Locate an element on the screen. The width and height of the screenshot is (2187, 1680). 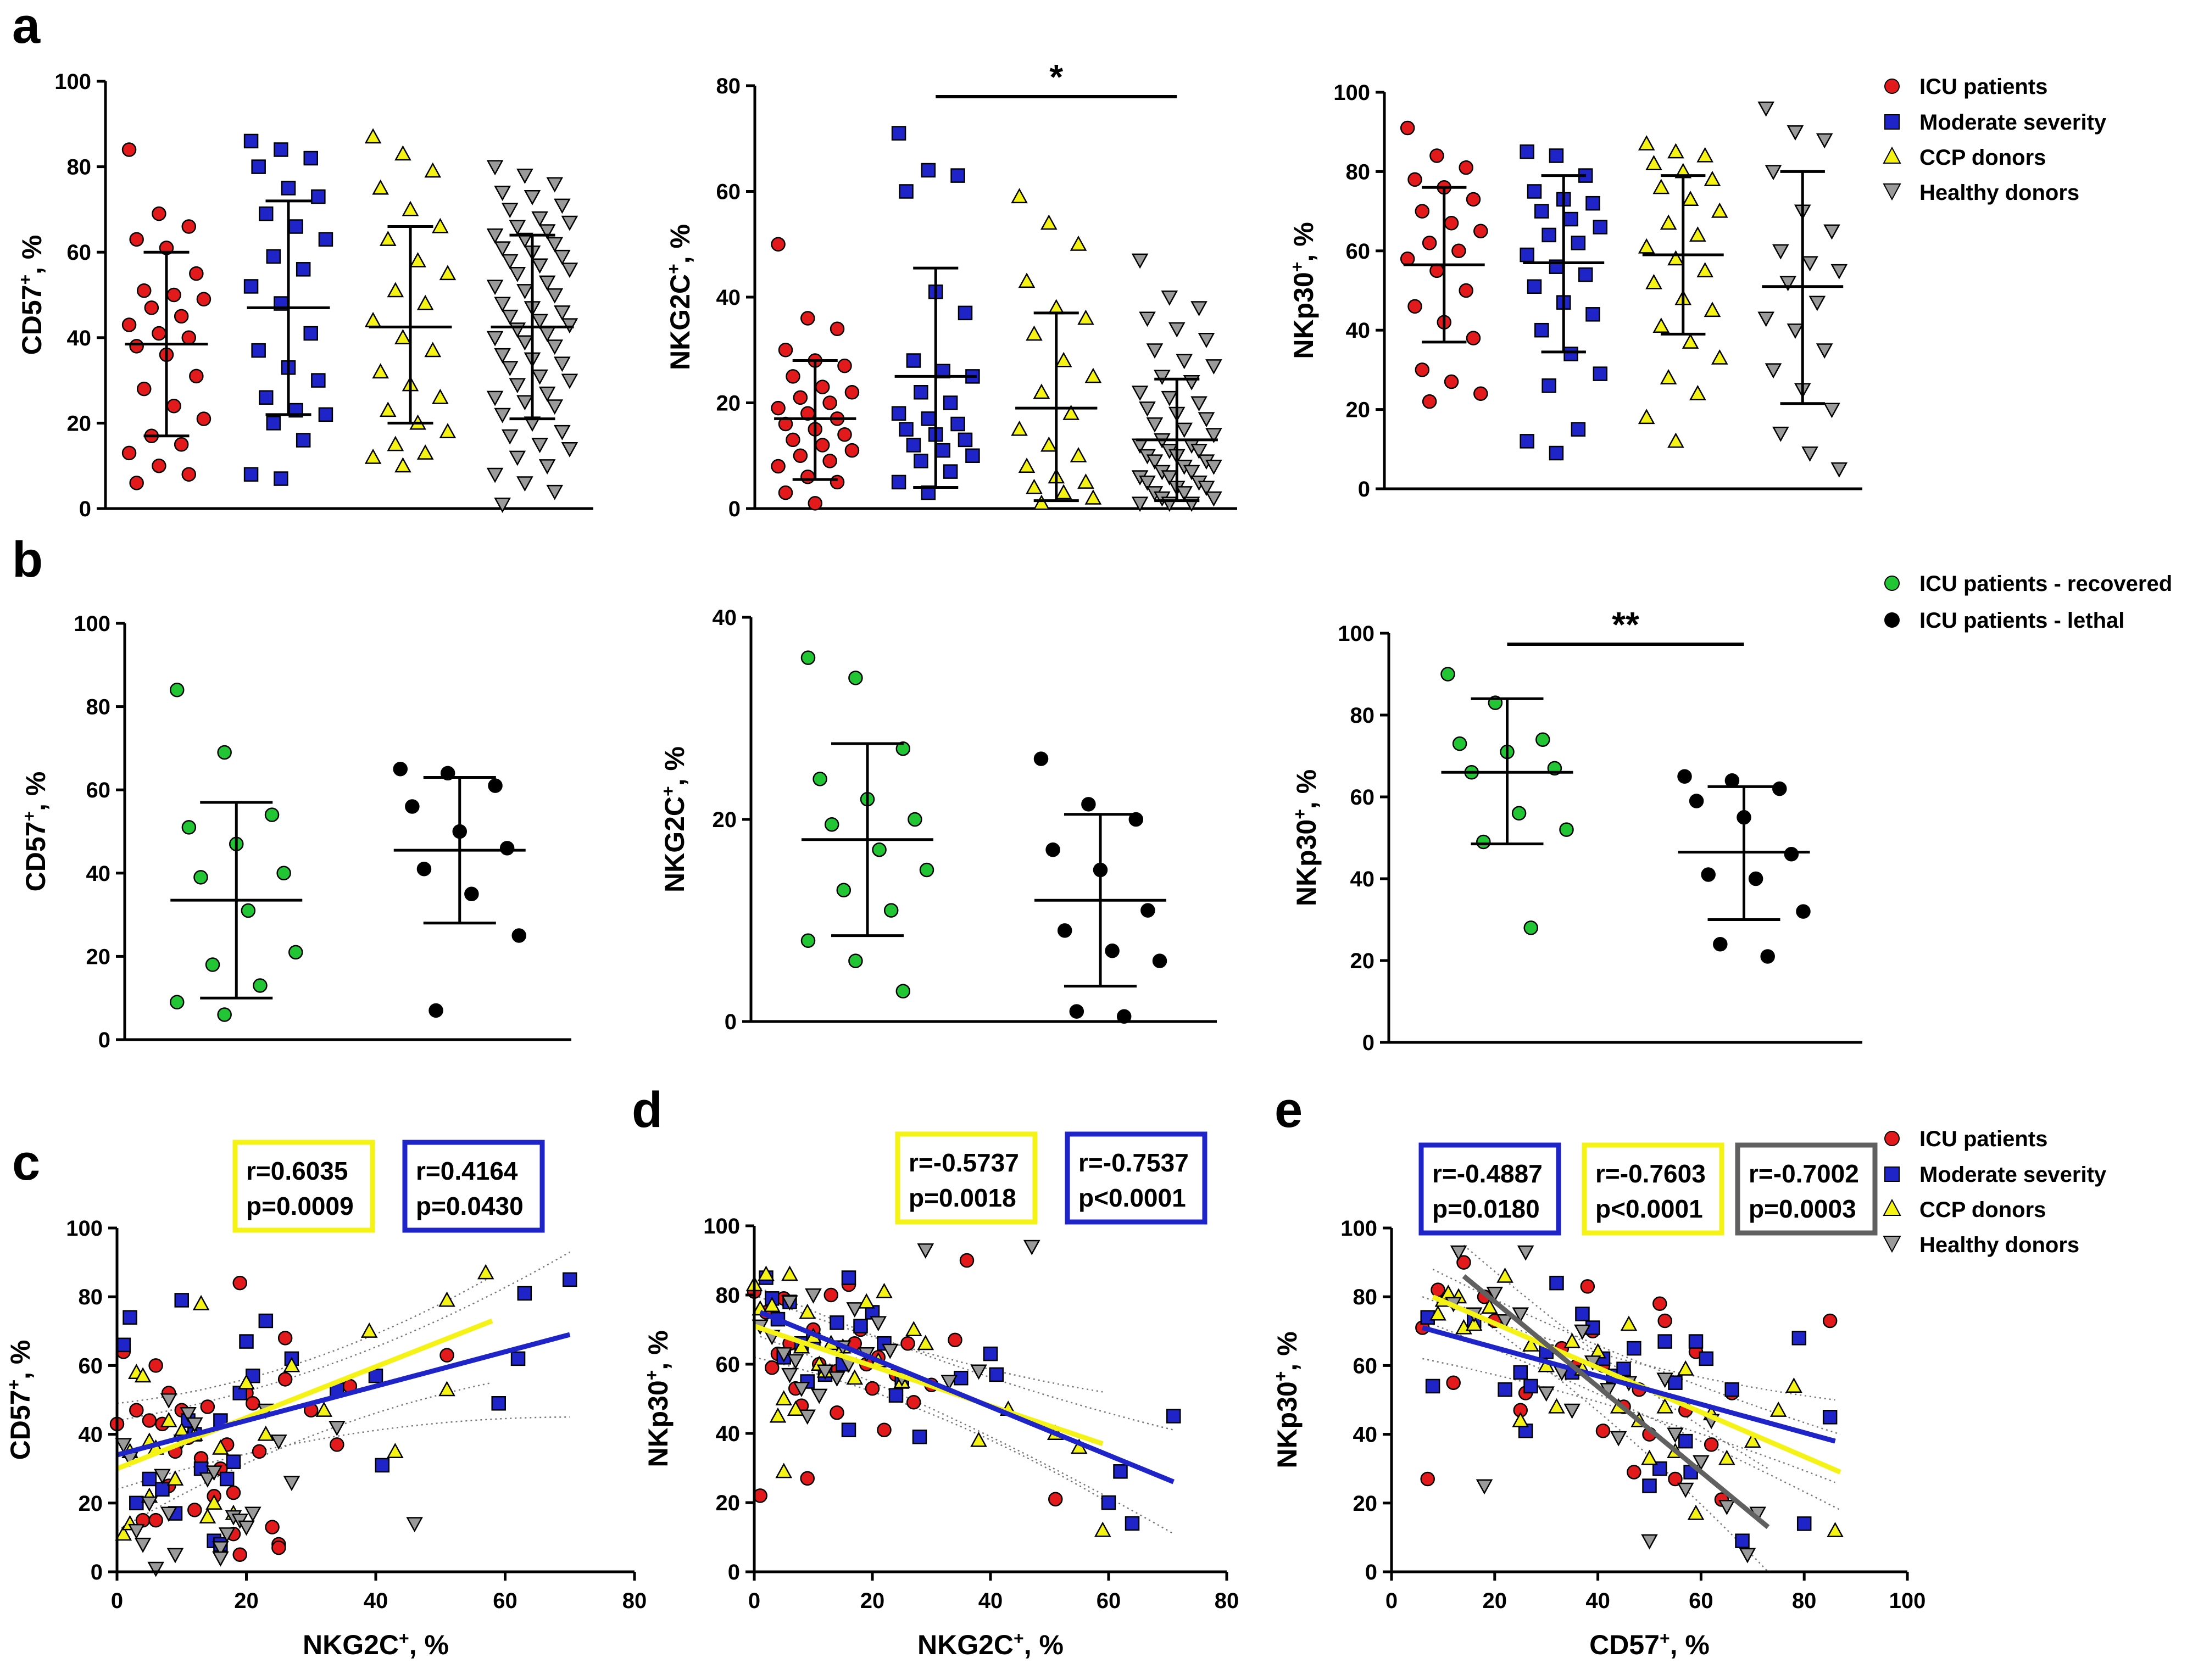
y-label-name: NKG2C is located at coordinates (680, 322).